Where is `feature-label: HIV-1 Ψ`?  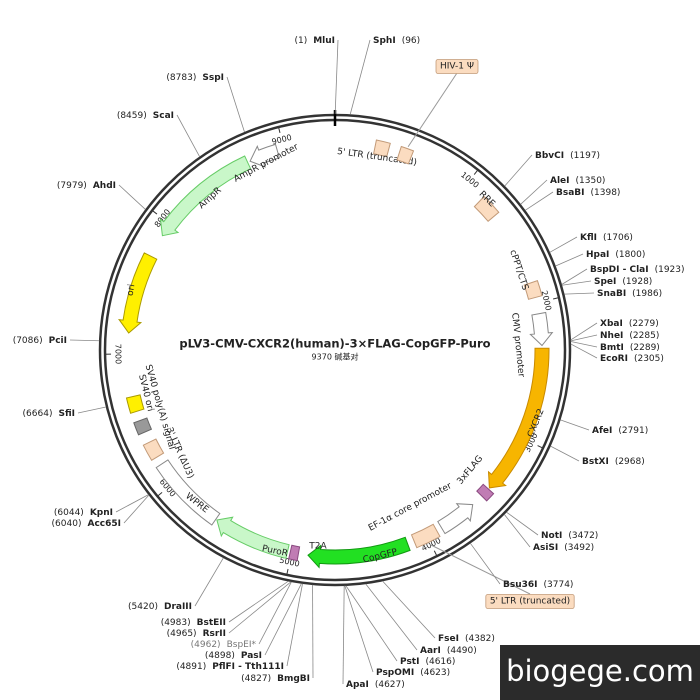
feature-label: HIV-1 Ψ is located at coordinates (457, 67).